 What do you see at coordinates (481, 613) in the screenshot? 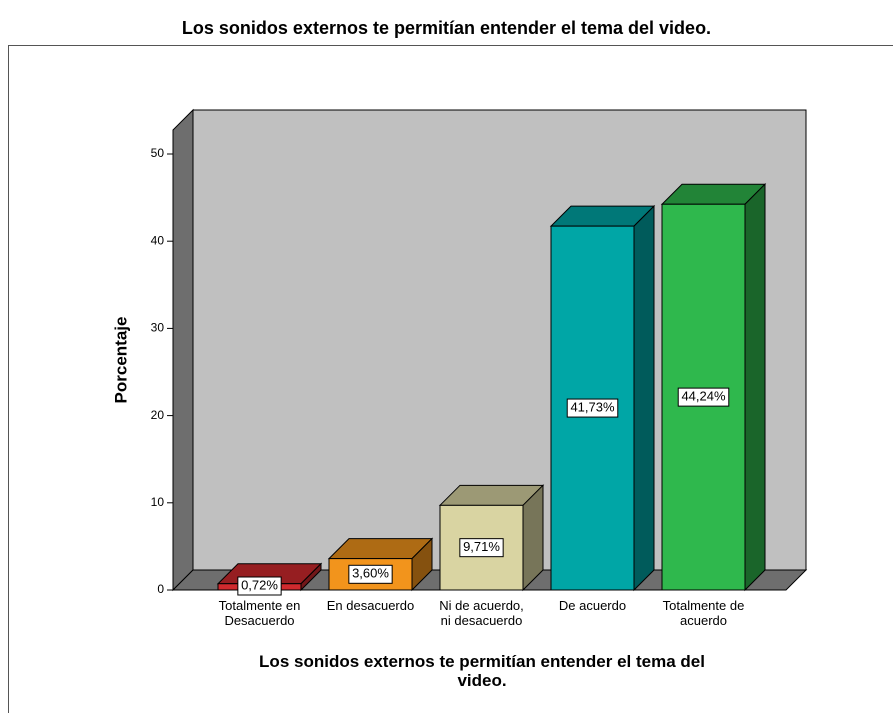
I see `x-tick-label: Ni de acuerdo, ni desacuerdo` at bounding box center [481, 613].